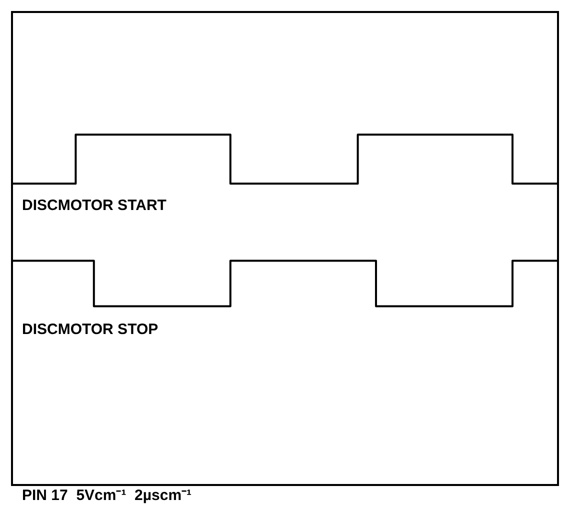 The image size is (571, 508). Describe the element at coordinates (94, 205) in the screenshot. I see `series-label: DISCMOTOR START` at that location.